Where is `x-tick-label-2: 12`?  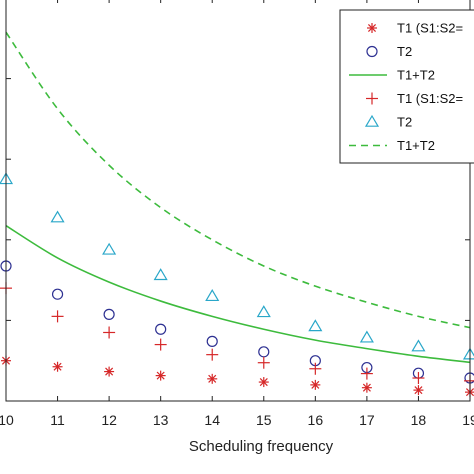
x-tick-label-2: 12 is located at coordinates (109, 420).